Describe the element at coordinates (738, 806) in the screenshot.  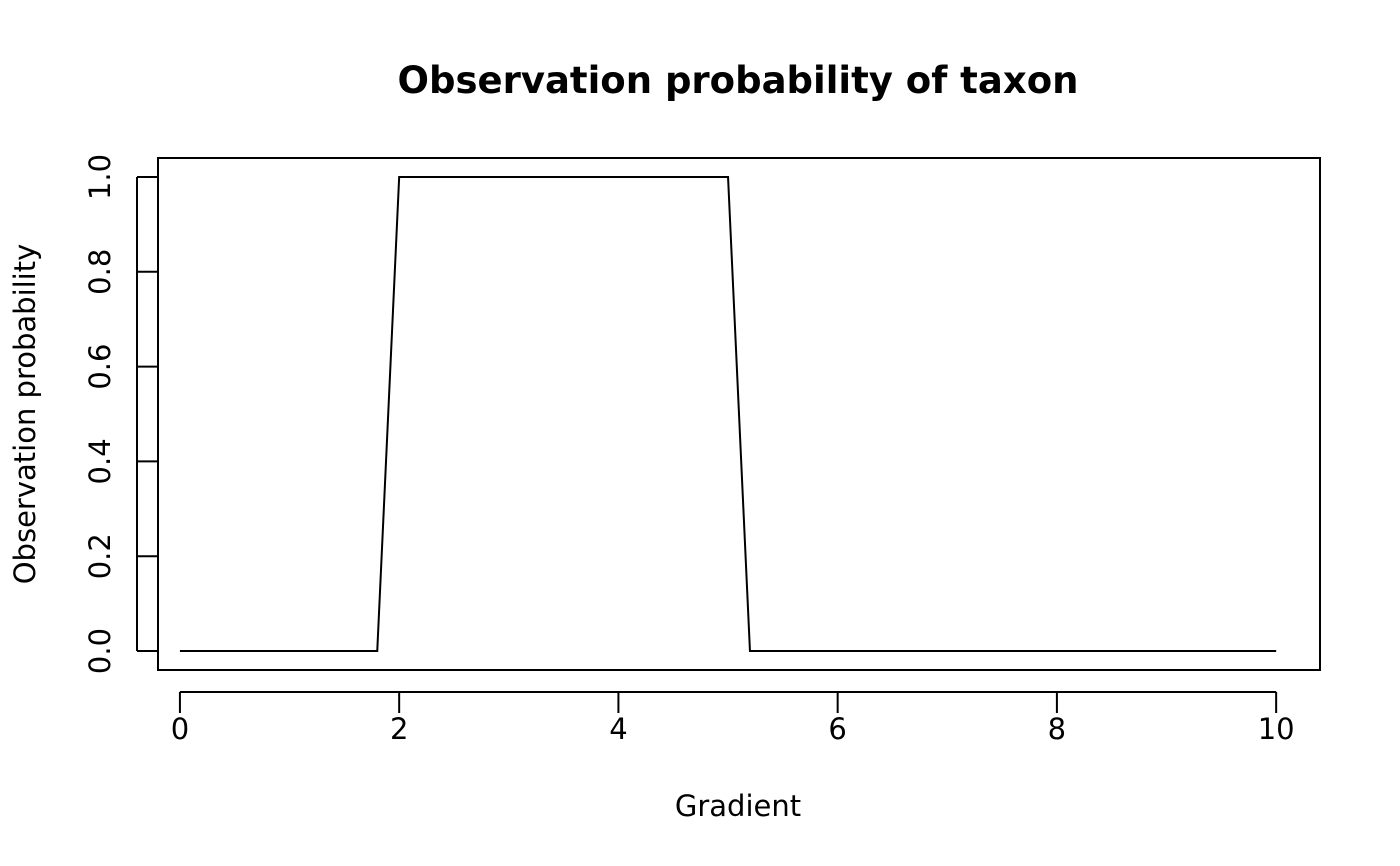
I see `x-axis-label: Gradient` at that location.